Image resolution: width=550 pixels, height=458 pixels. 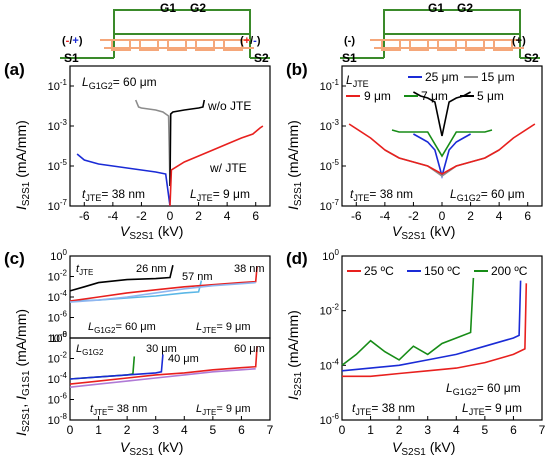 What do you see at coordinates (423, 448) in the screenshot?
I see `x-axis-label-d: VS2S1 (kV)` at bounding box center [423, 448].